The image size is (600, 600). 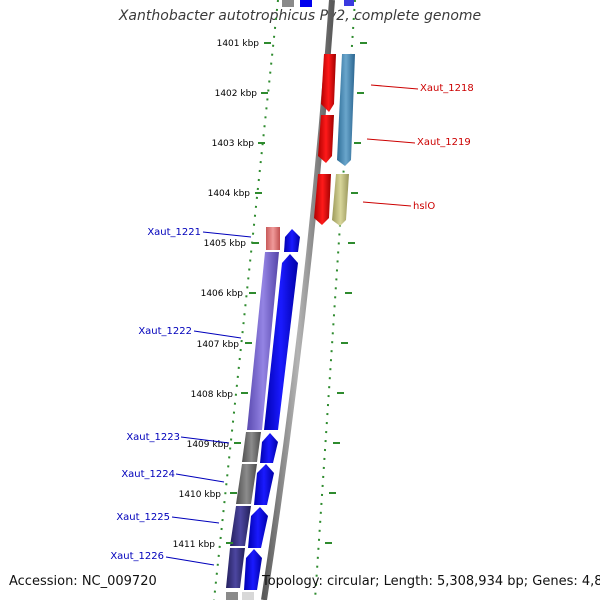 I want to click on gene-label-xaut-1222: Xaut_1222, so click(x=165, y=331).